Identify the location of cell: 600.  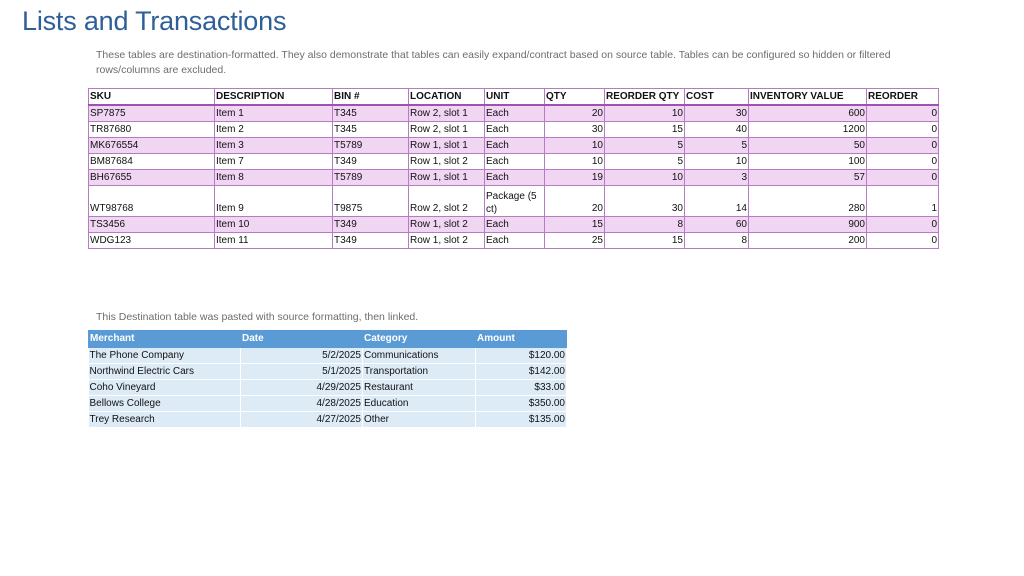
(807, 113).